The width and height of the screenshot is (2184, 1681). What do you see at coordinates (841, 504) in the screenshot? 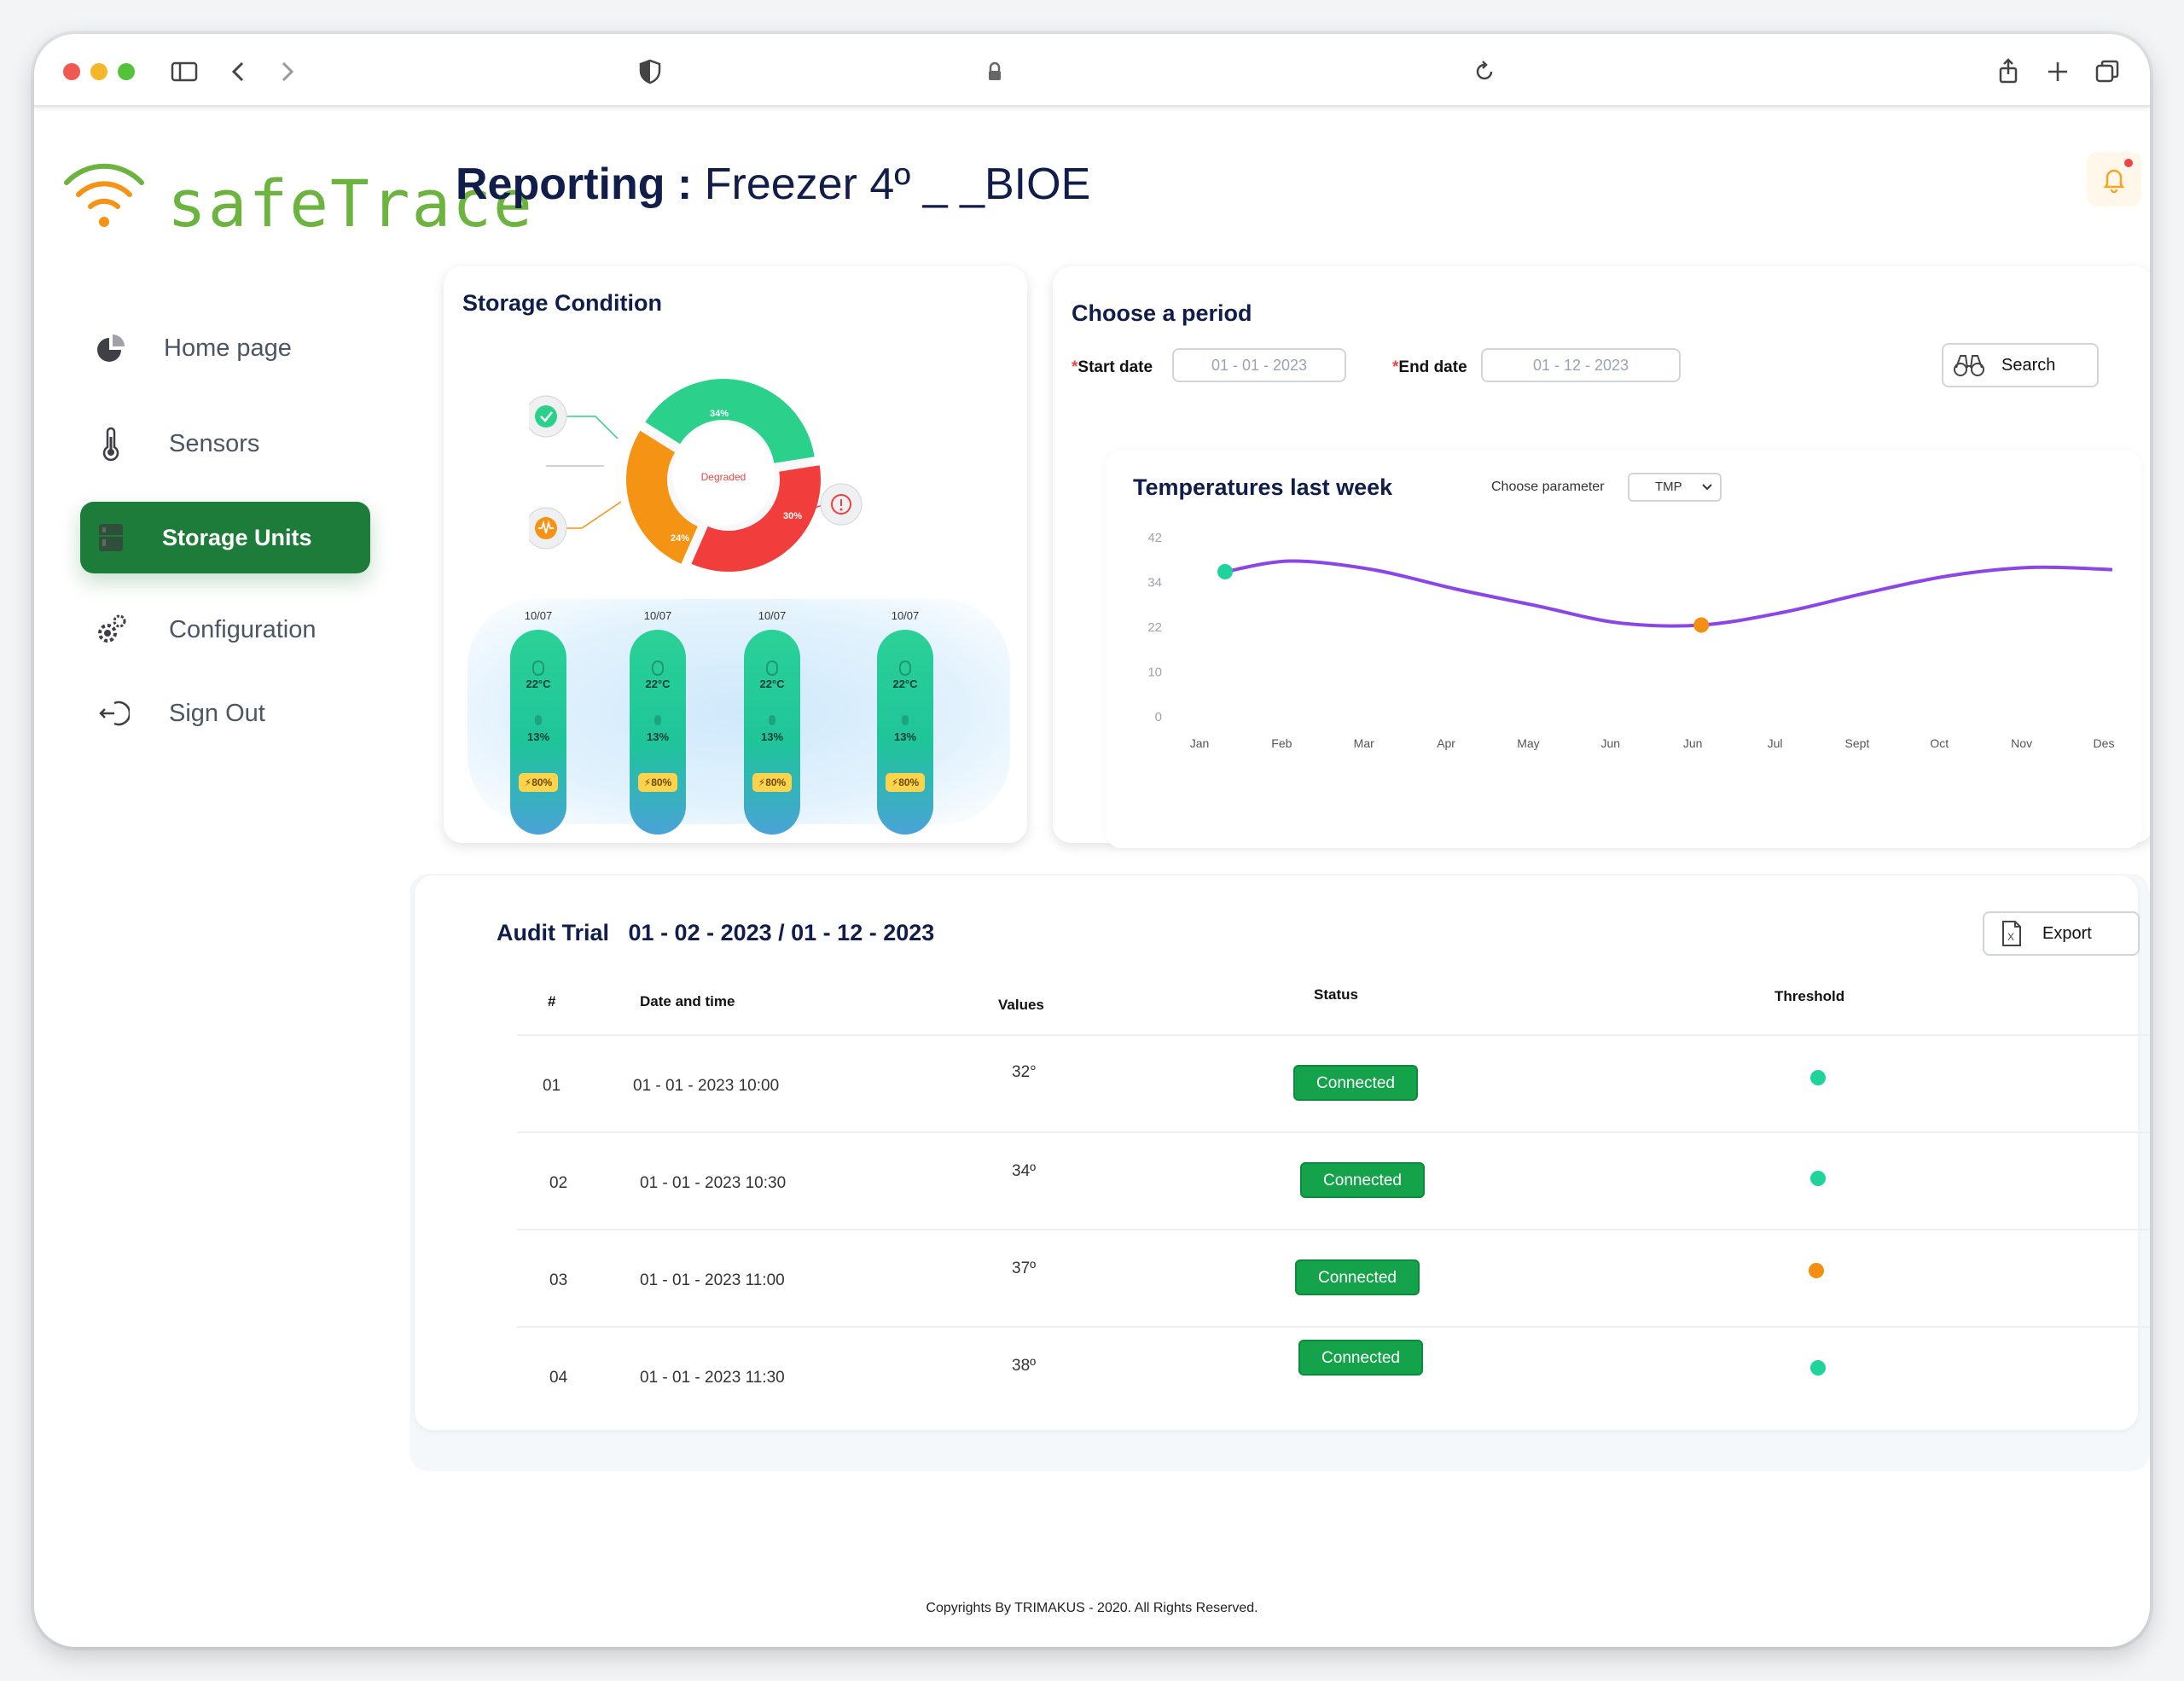
I see `alarm-icon` at bounding box center [841, 504].